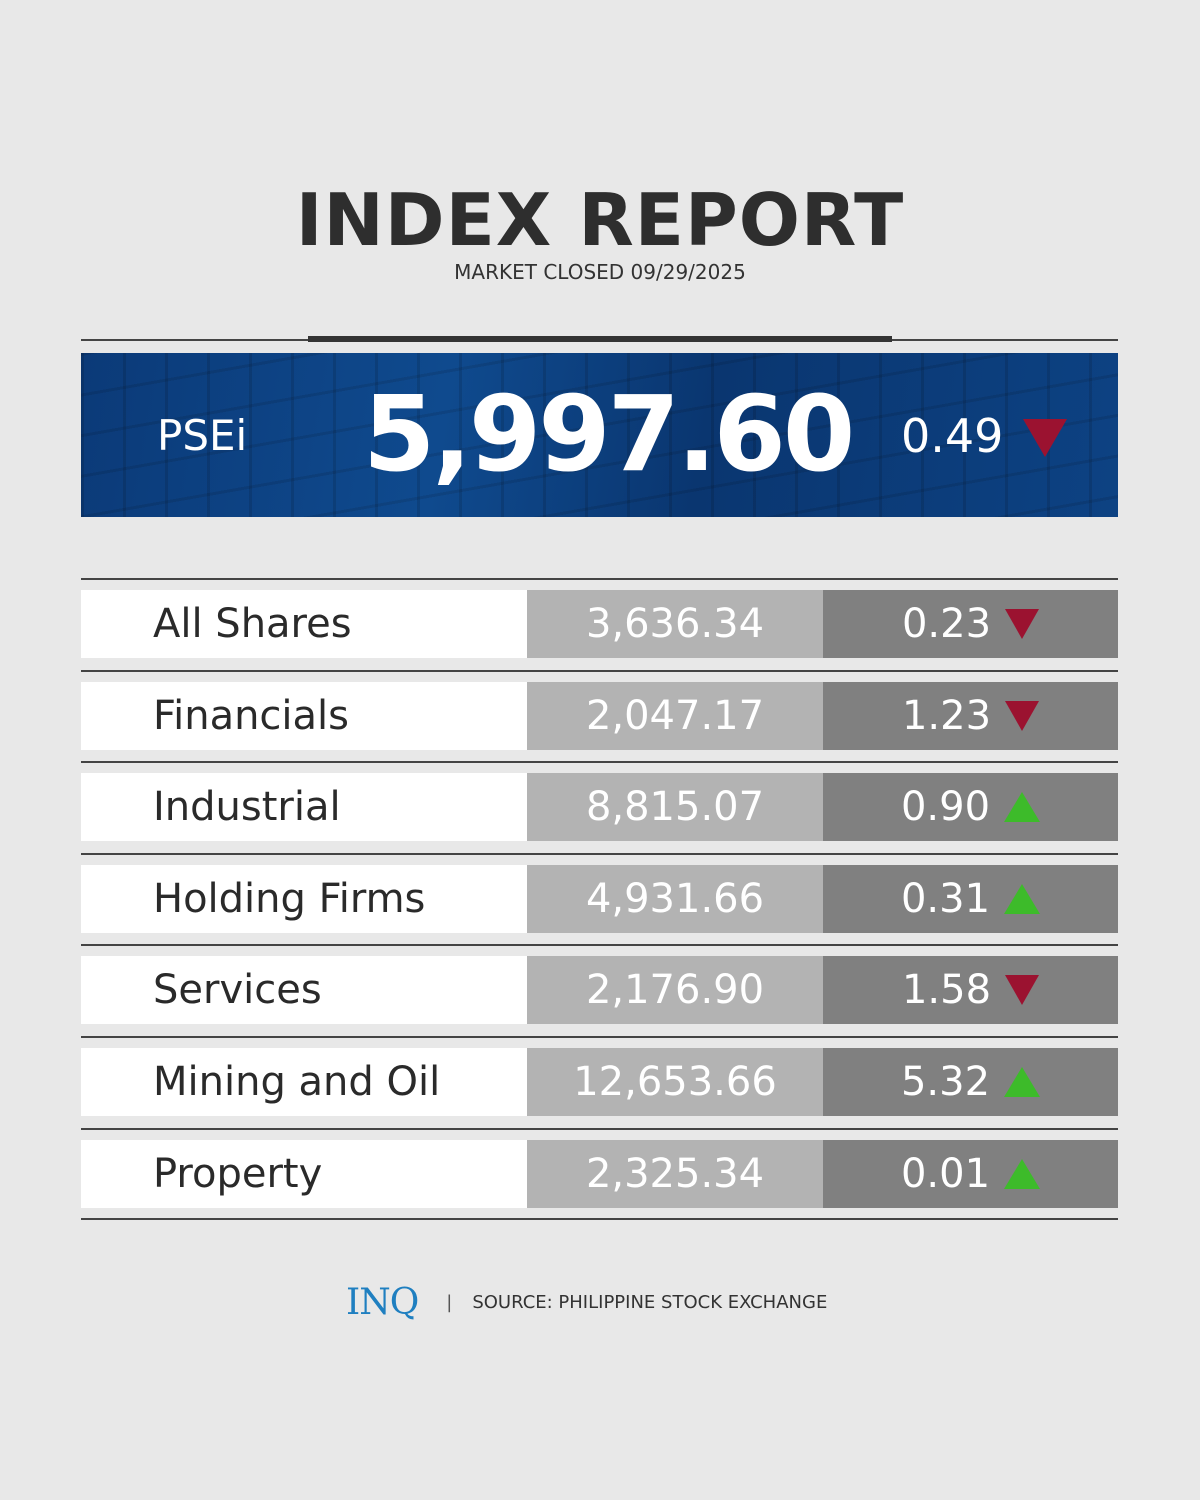 The width and height of the screenshot is (1200, 1500). I want to click on index-row: Industrial 8,815.07 0.90, so click(599, 807).